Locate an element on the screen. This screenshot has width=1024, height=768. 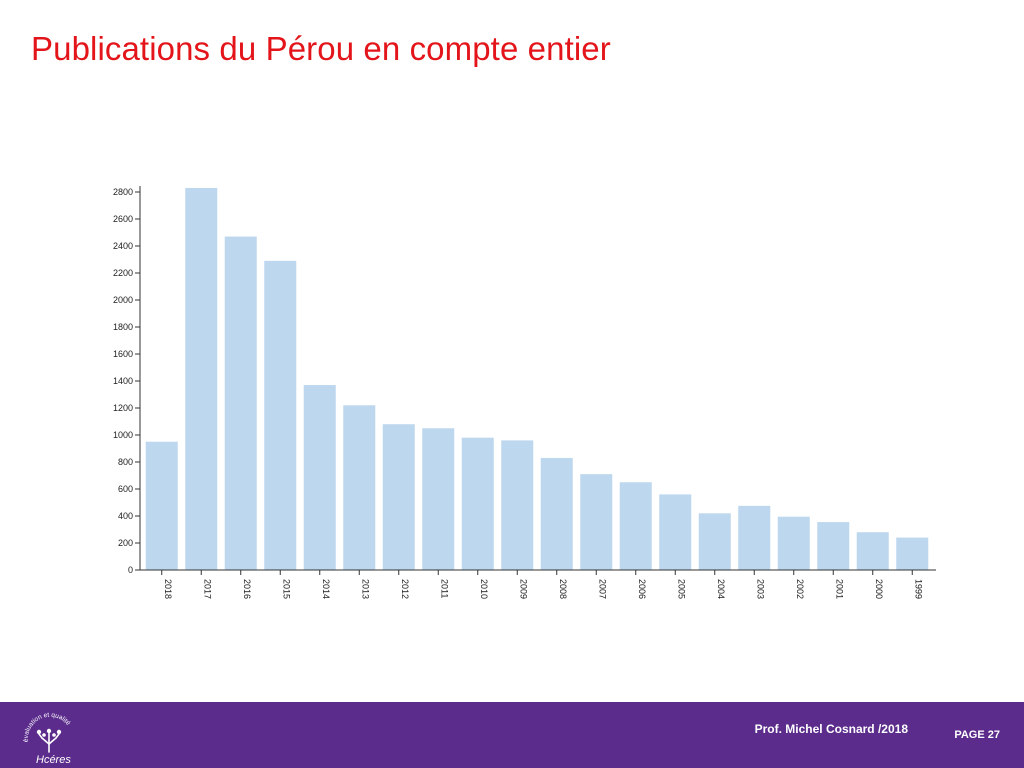
hceres-logo: évaluation et qualité Hcéres is located at coordinates (47, 739).